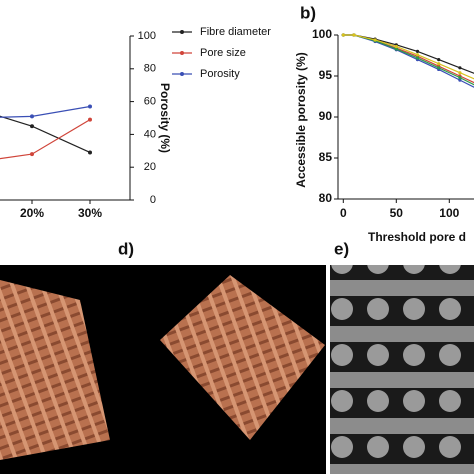 The height and width of the screenshot is (474, 474). I want to click on y2-tick-label: 80, so click(150, 69).